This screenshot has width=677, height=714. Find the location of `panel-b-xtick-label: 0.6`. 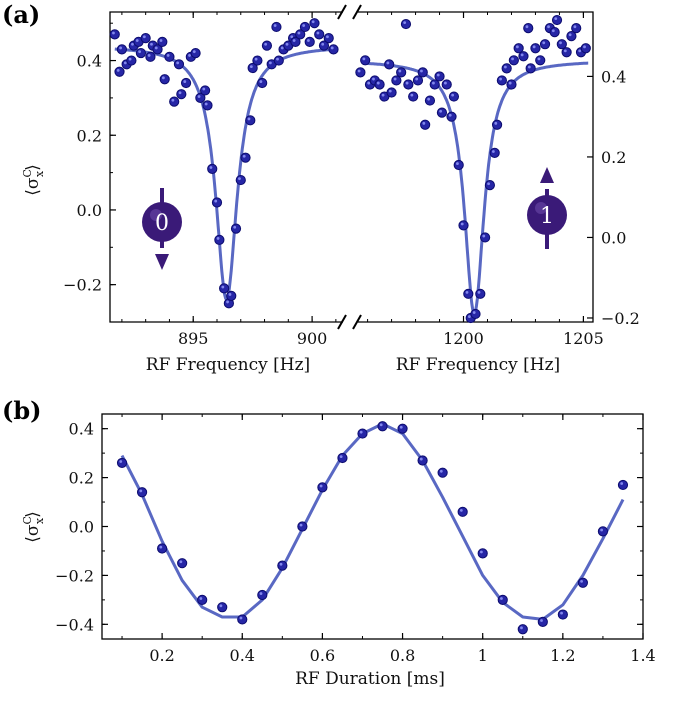

panel-b-xtick-label: 0.6 is located at coordinates (322, 655).